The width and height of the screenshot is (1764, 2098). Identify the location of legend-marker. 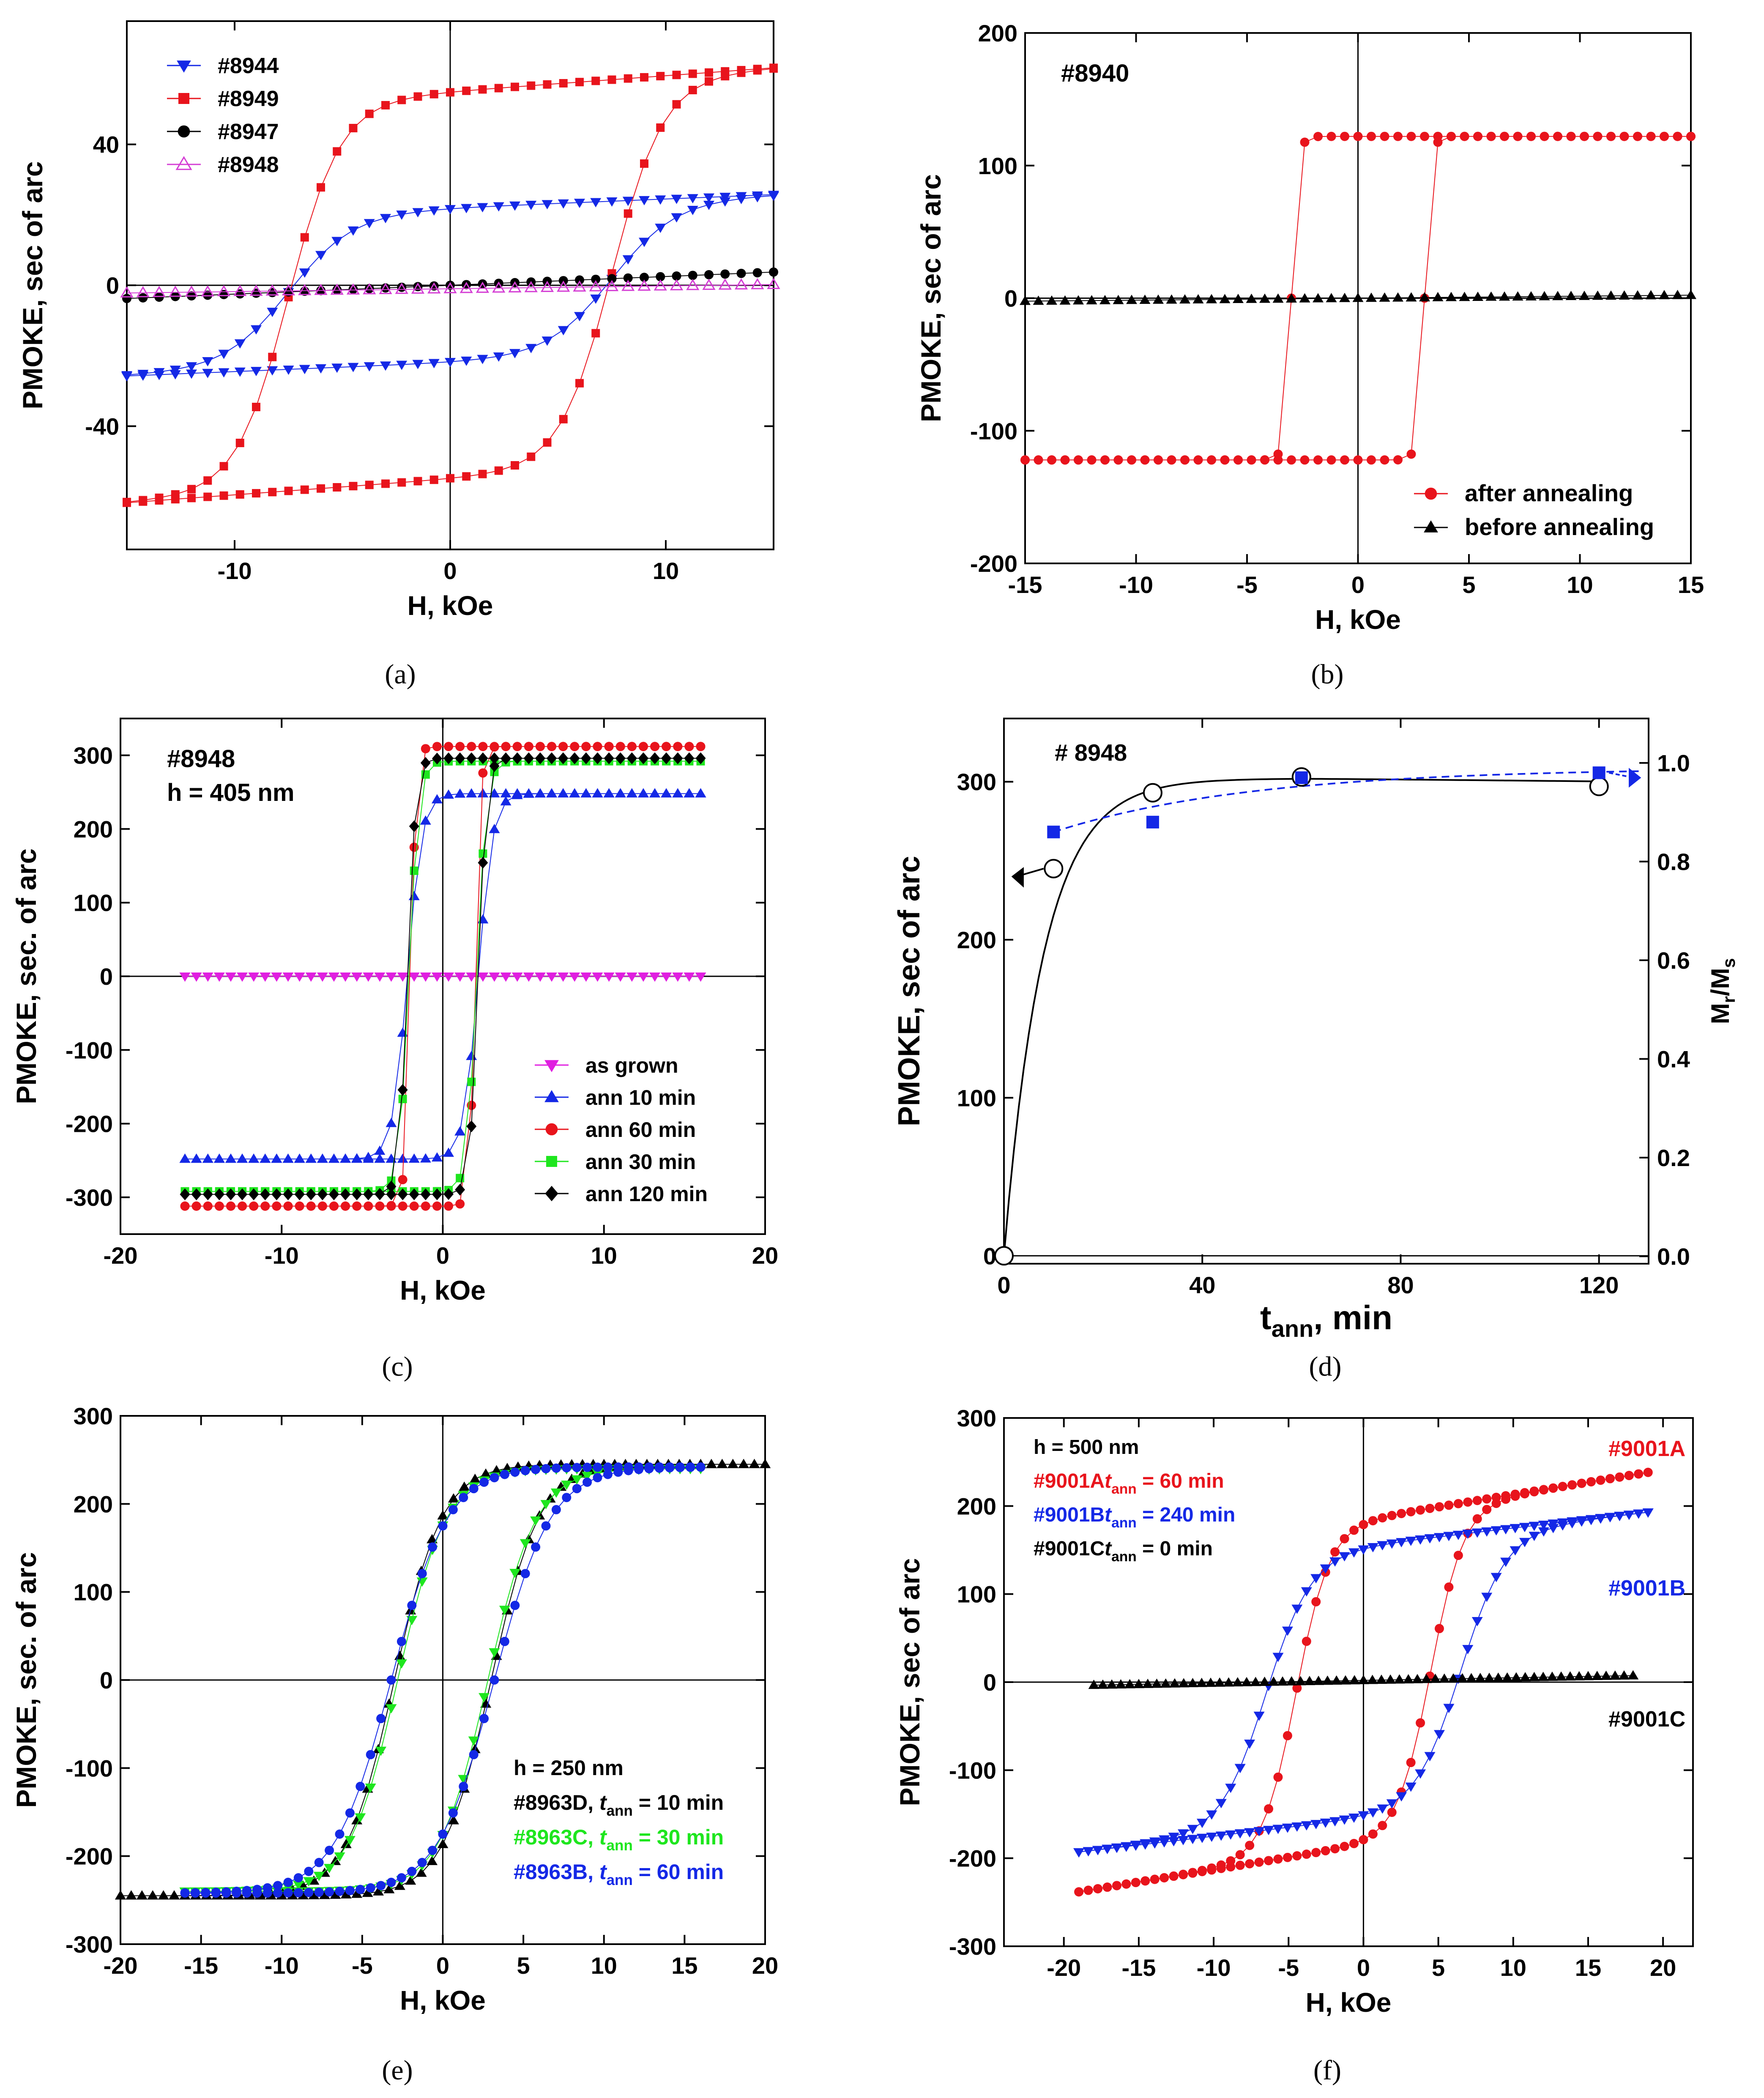
(551, 1130).